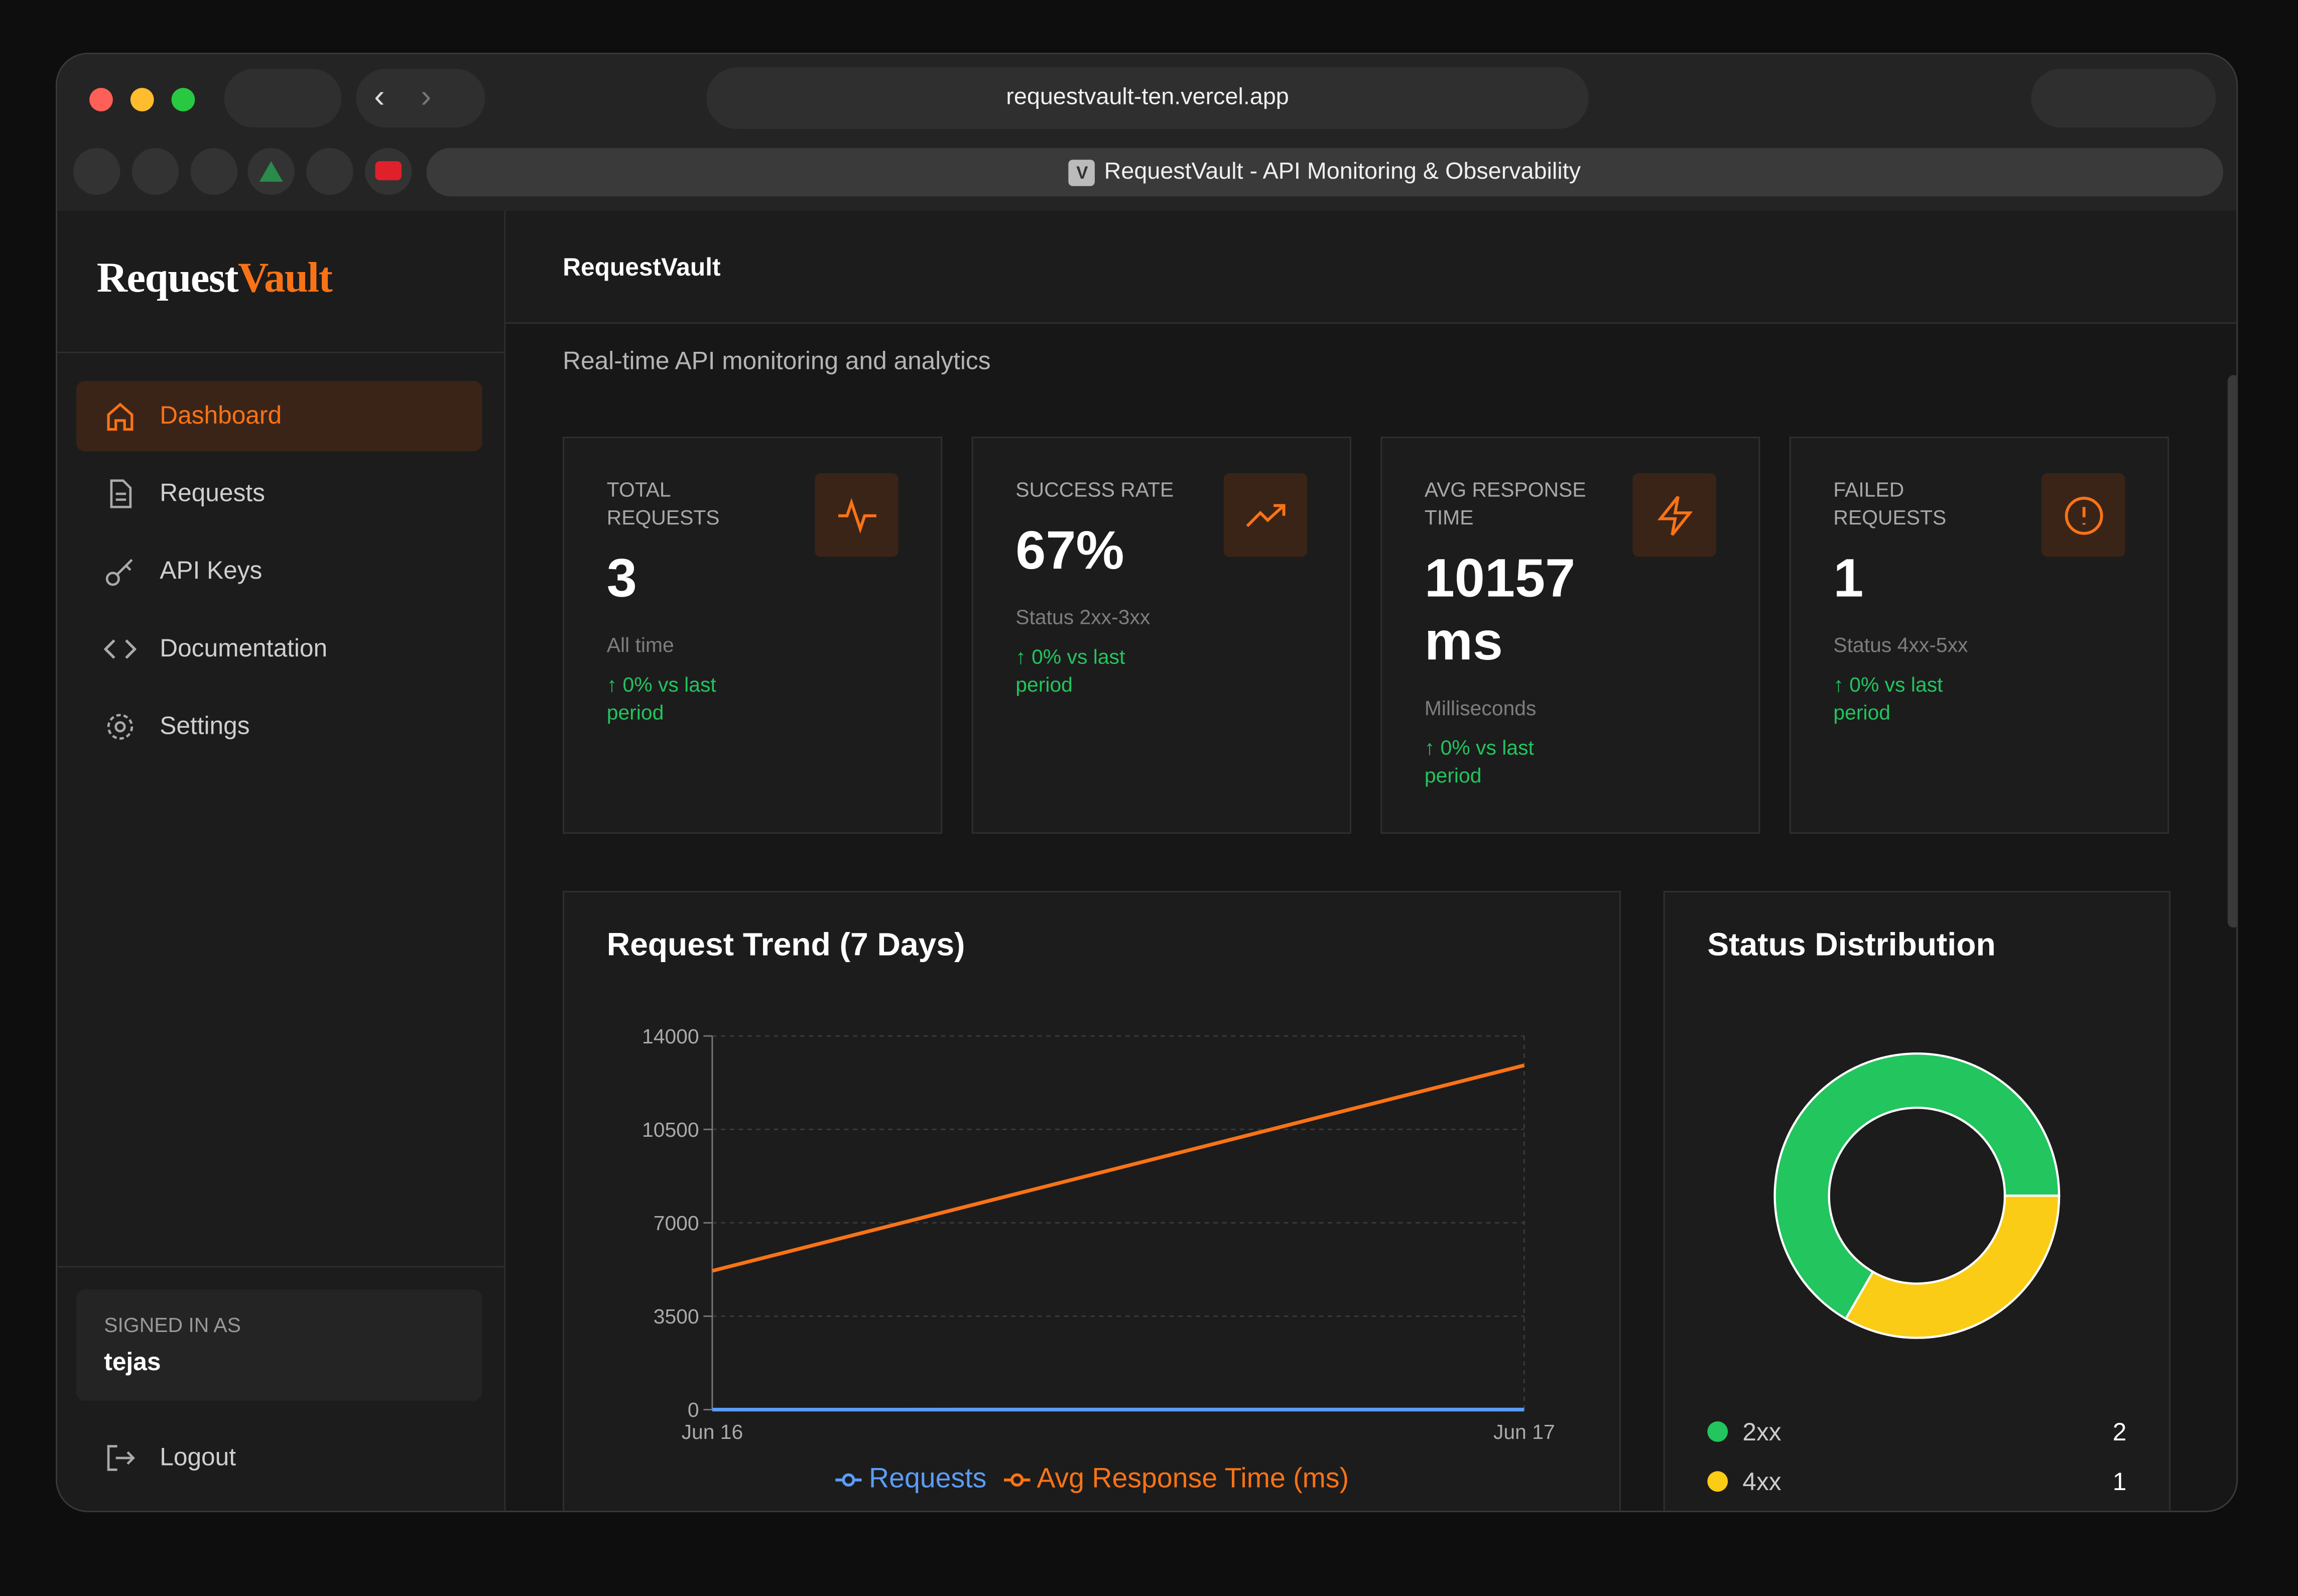 This screenshot has width=2298, height=1596. I want to click on x-tick-label: Jun 16, so click(712, 1431).